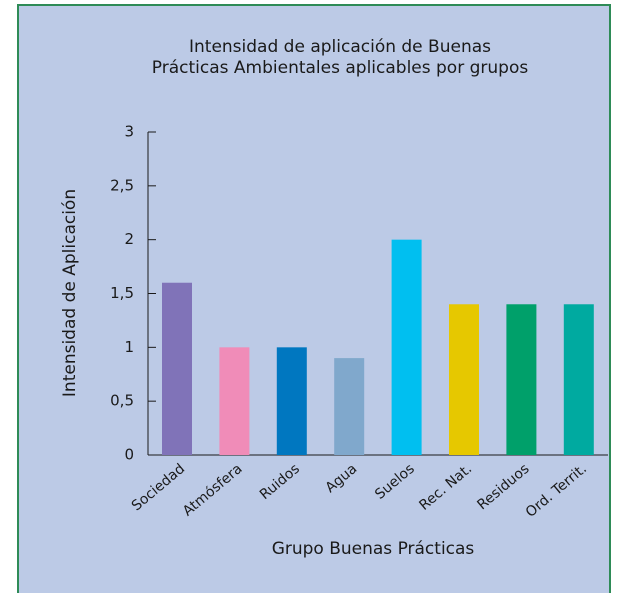  What do you see at coordinates (129, 239) in the screenshot?
I see `y-tick-label: 2` at bounding box center [129, 239].